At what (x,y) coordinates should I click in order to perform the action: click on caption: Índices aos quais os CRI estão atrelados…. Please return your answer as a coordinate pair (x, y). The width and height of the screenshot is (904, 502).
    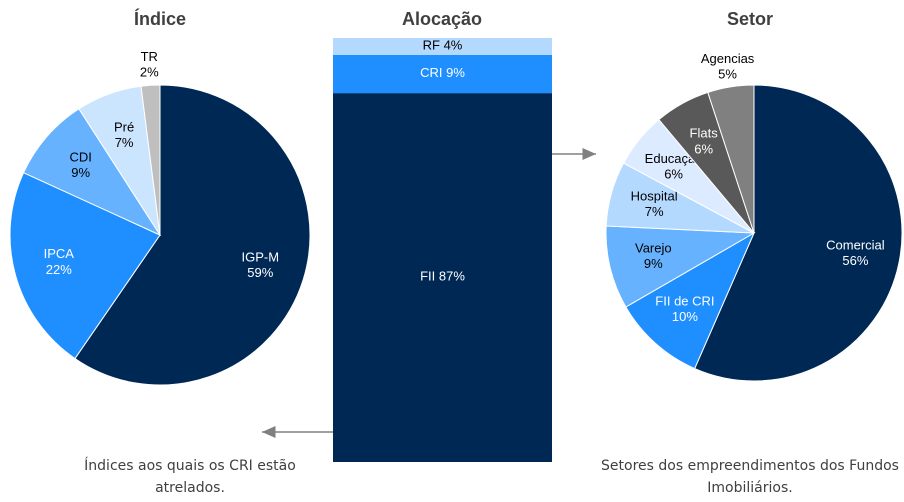
    Looking at the image, I should click on (190, 477).